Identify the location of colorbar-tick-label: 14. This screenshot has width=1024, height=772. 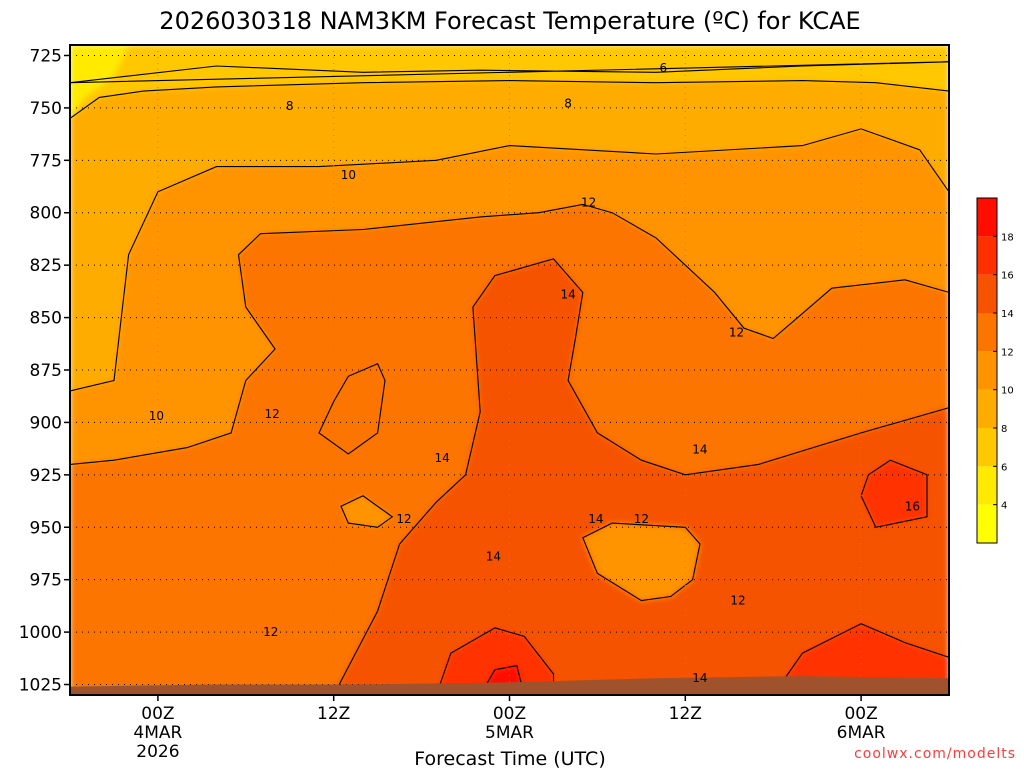
(1007, 314).